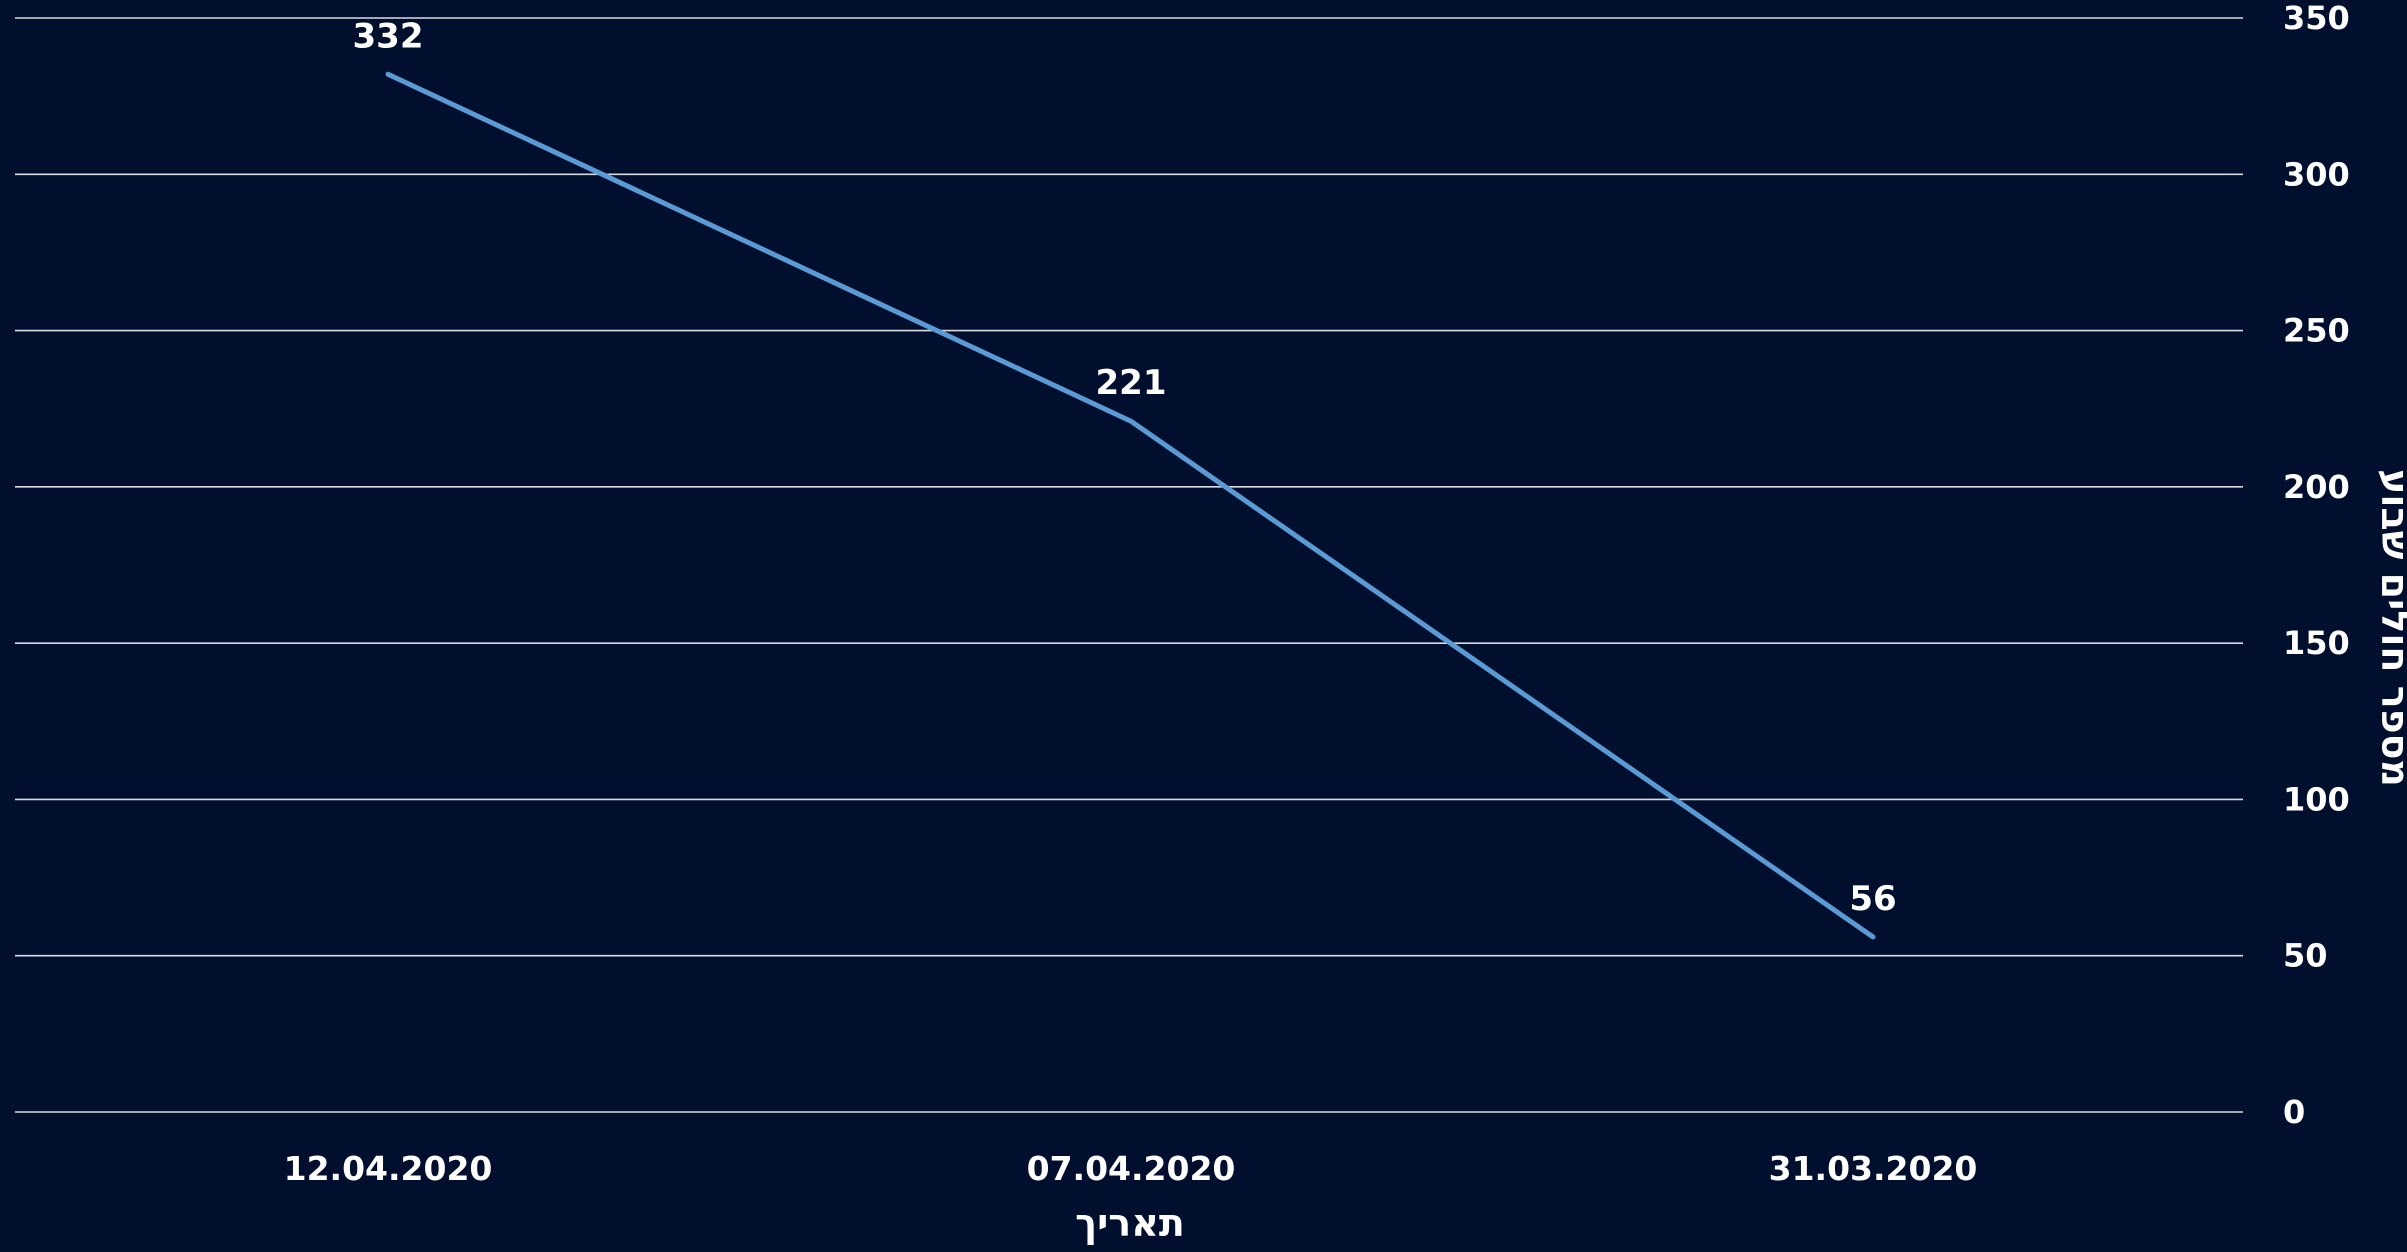 The height and width of the screenshot is (1252, 2407). What do you see at coordinates (2316, 487) in the screenshot?
I see `y-tick-label: 200` at bounding box center [2316, 487].